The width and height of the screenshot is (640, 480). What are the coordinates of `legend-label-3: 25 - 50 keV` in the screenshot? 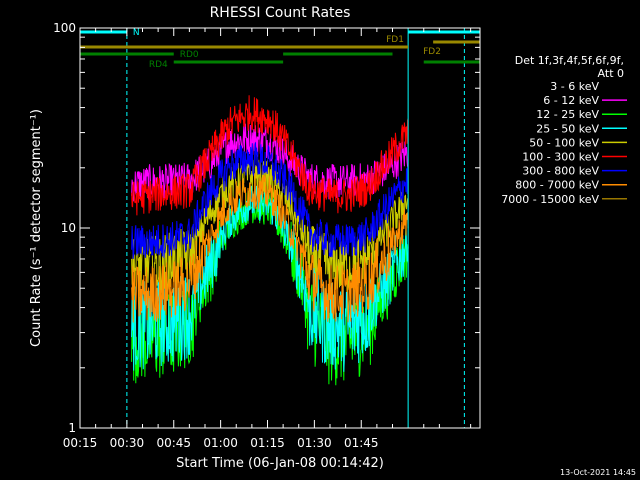 It's located at (567, 128).